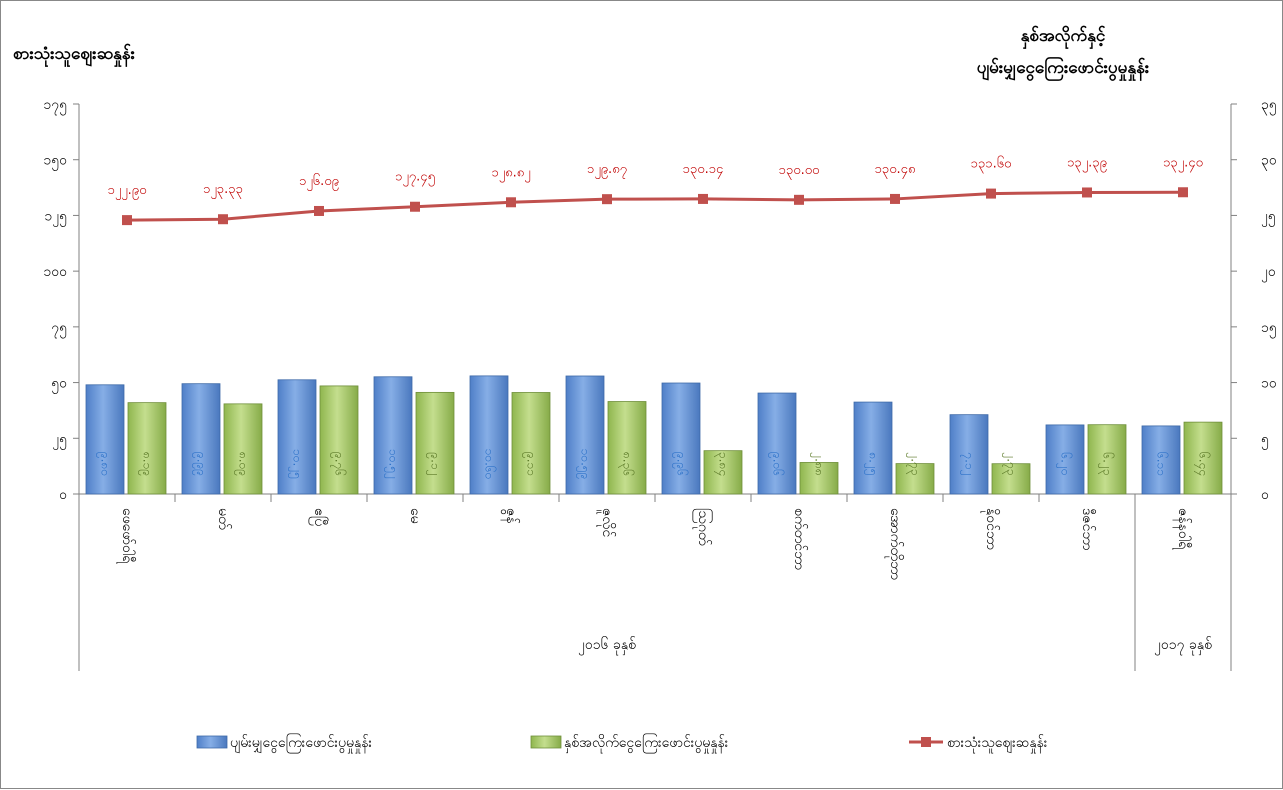  What do you see at coordinates (510, 516) in the screenshot?
I see `category-label: ဇွန်` at bounding box center [510, 516].